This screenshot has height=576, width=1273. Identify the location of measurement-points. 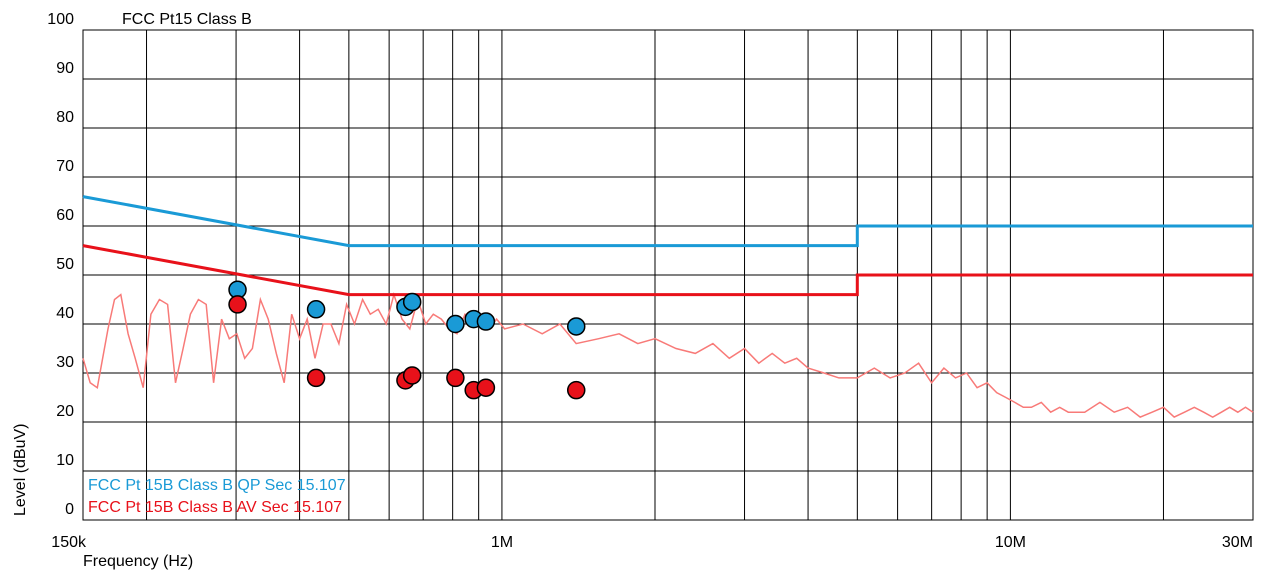
(407, 340).